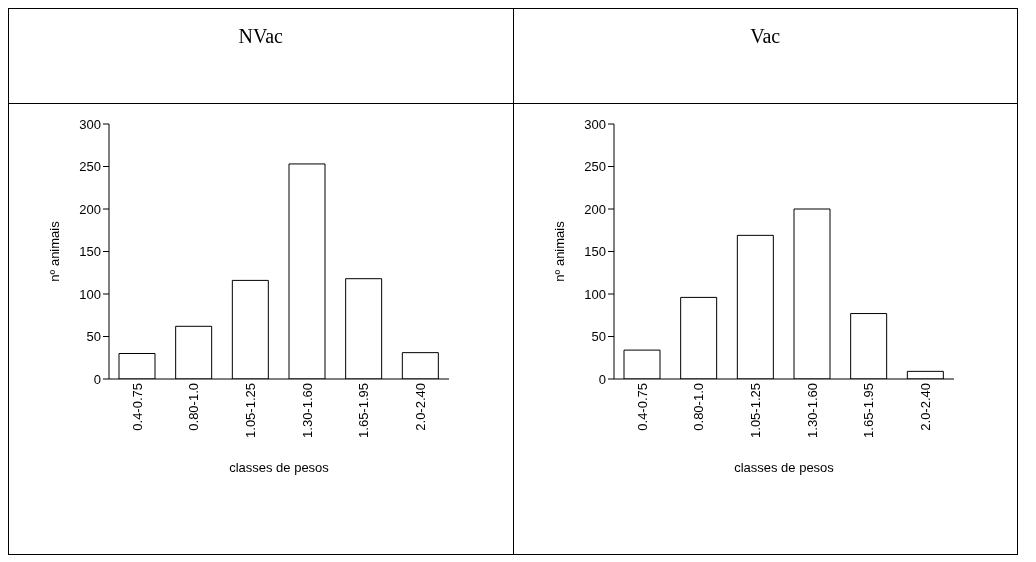  I want to click on chart-title: Vac, so click(765, 56).